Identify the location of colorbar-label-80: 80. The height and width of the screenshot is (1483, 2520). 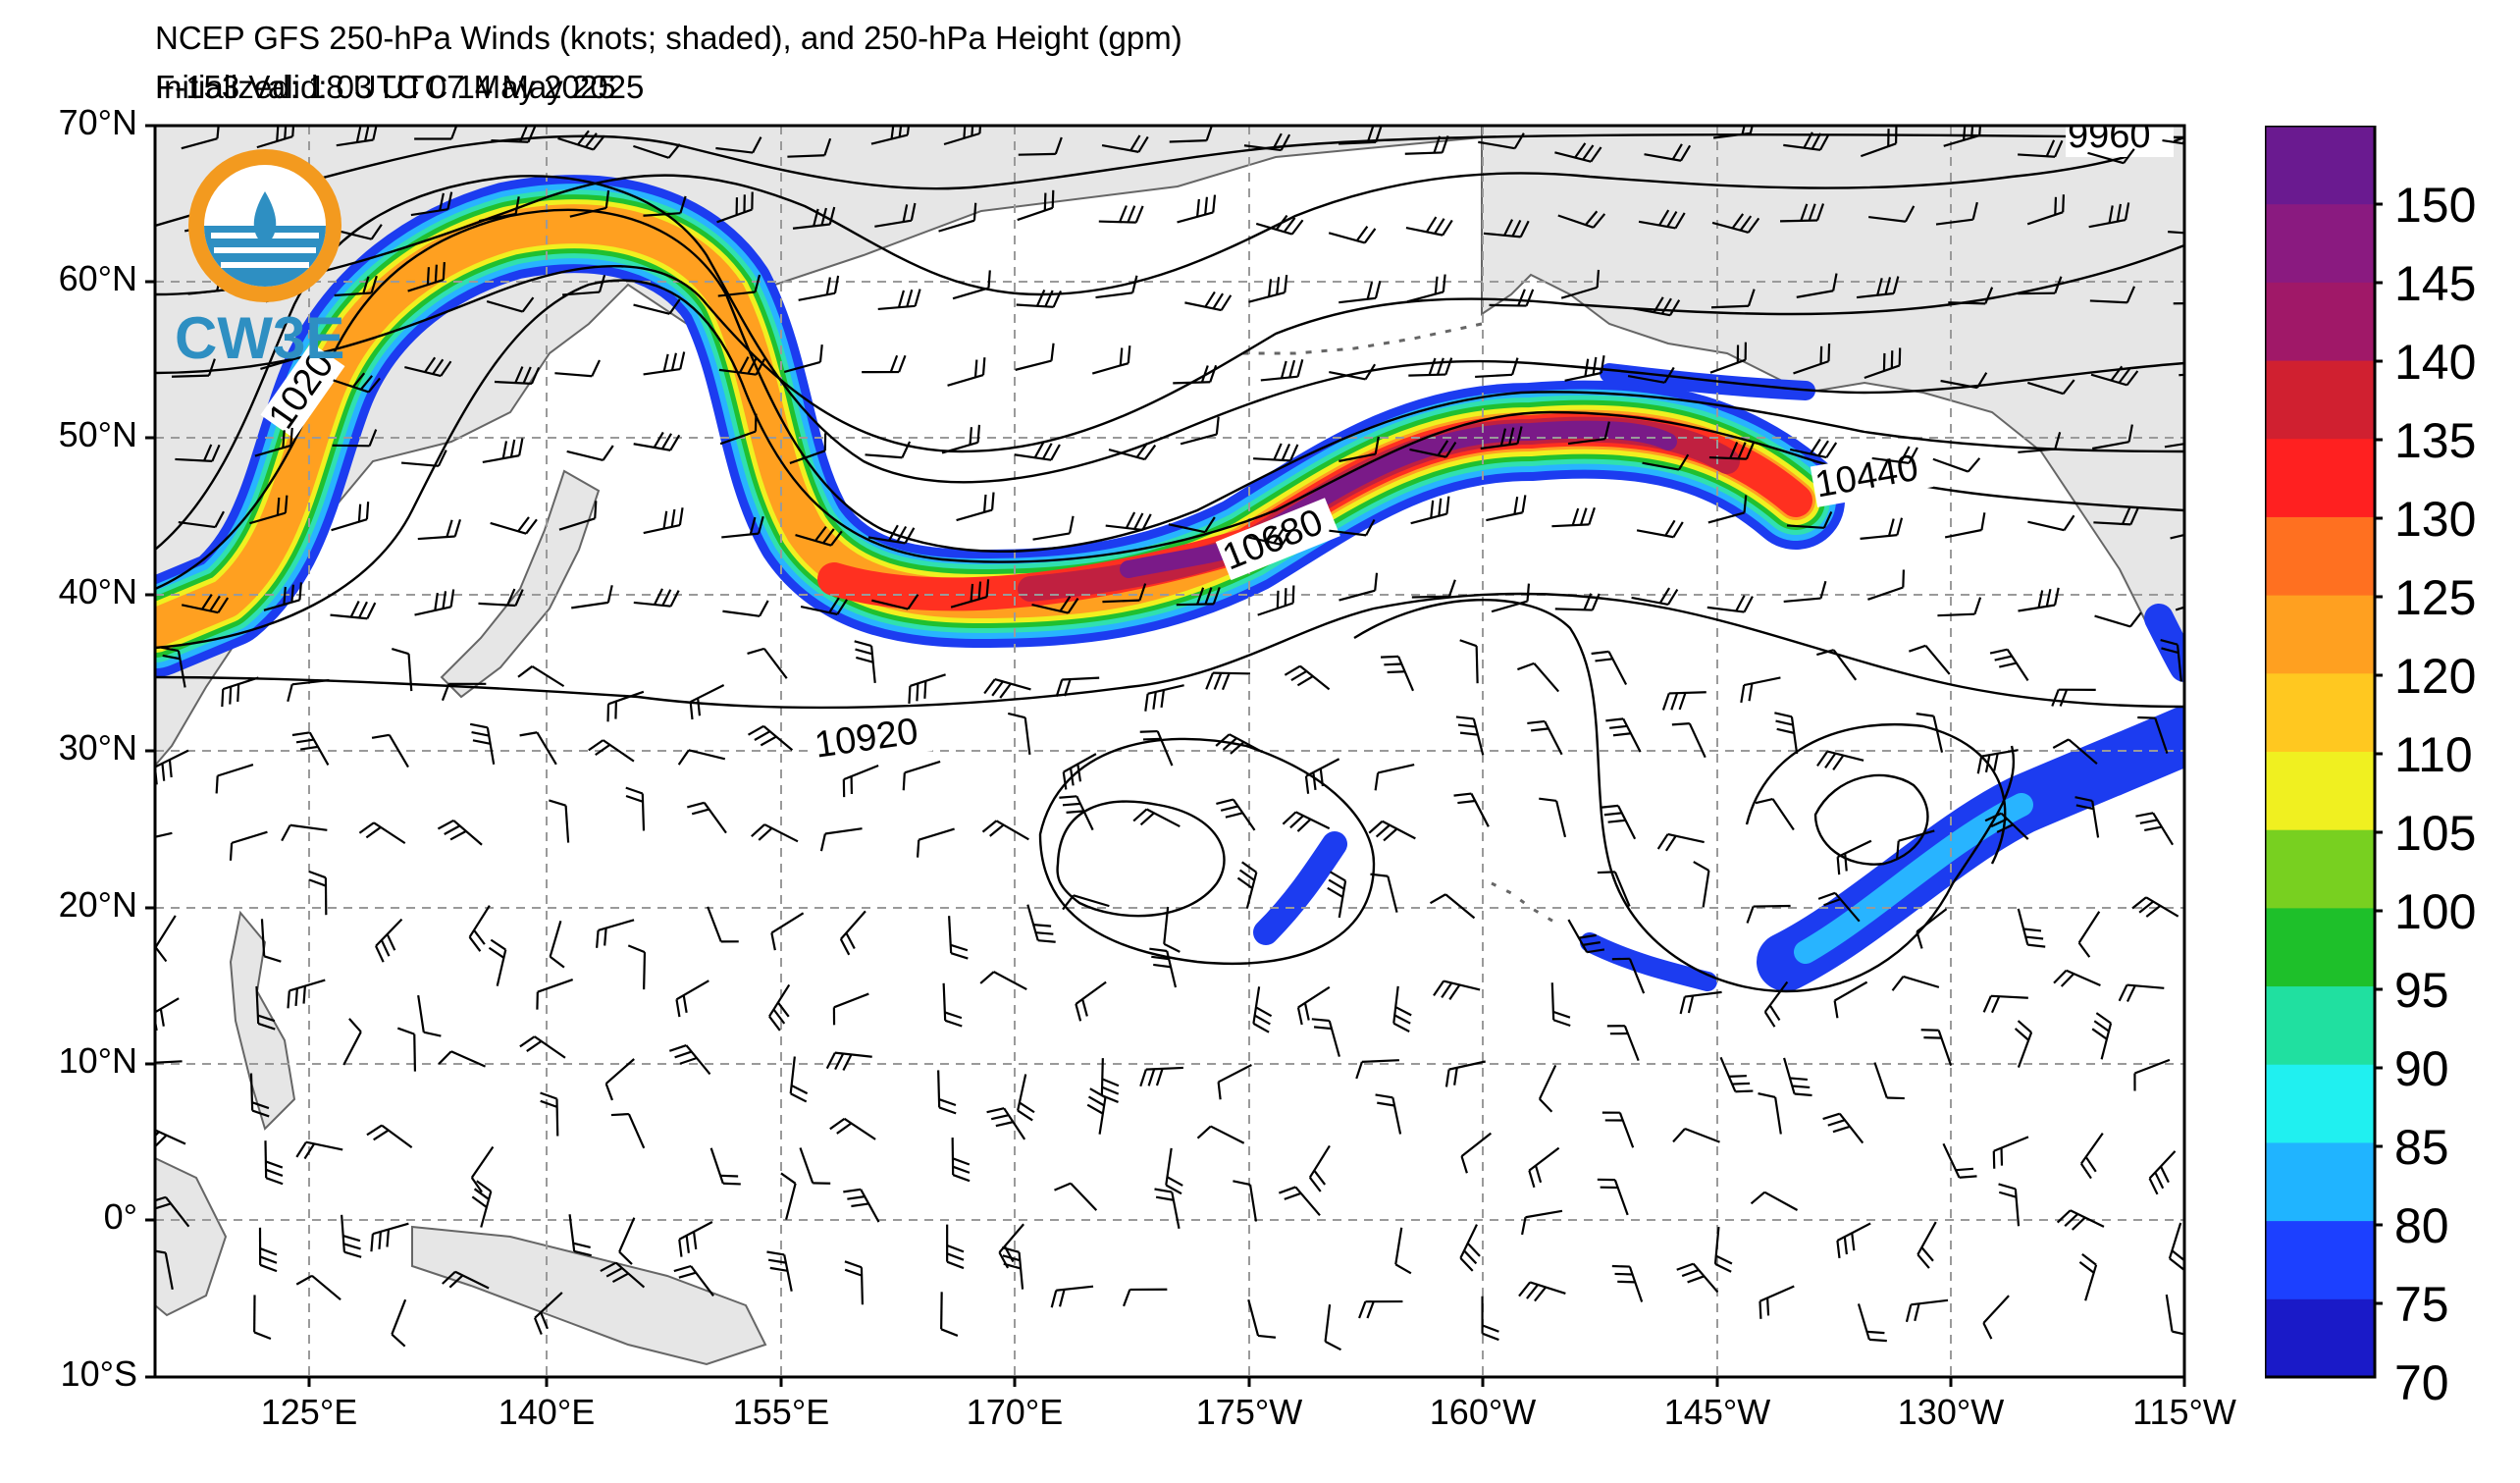
(2421, 1226).